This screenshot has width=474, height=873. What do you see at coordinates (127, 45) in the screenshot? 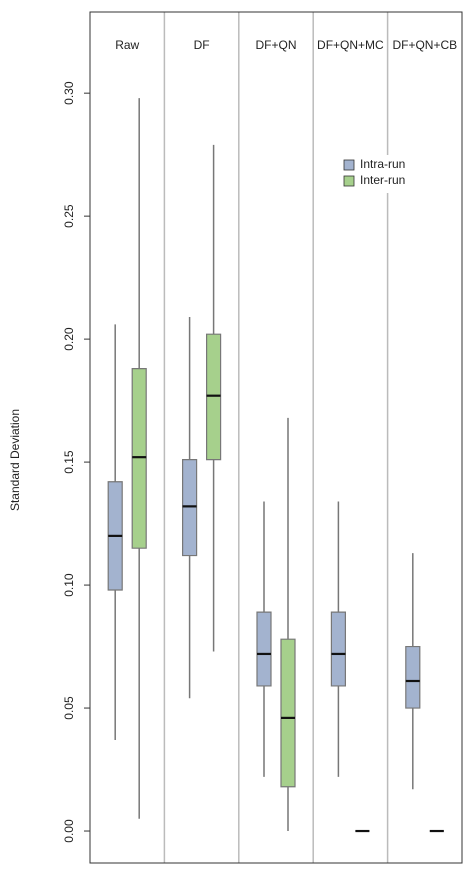
I see `panel-label: Raw` at bounding box center [127, 45].